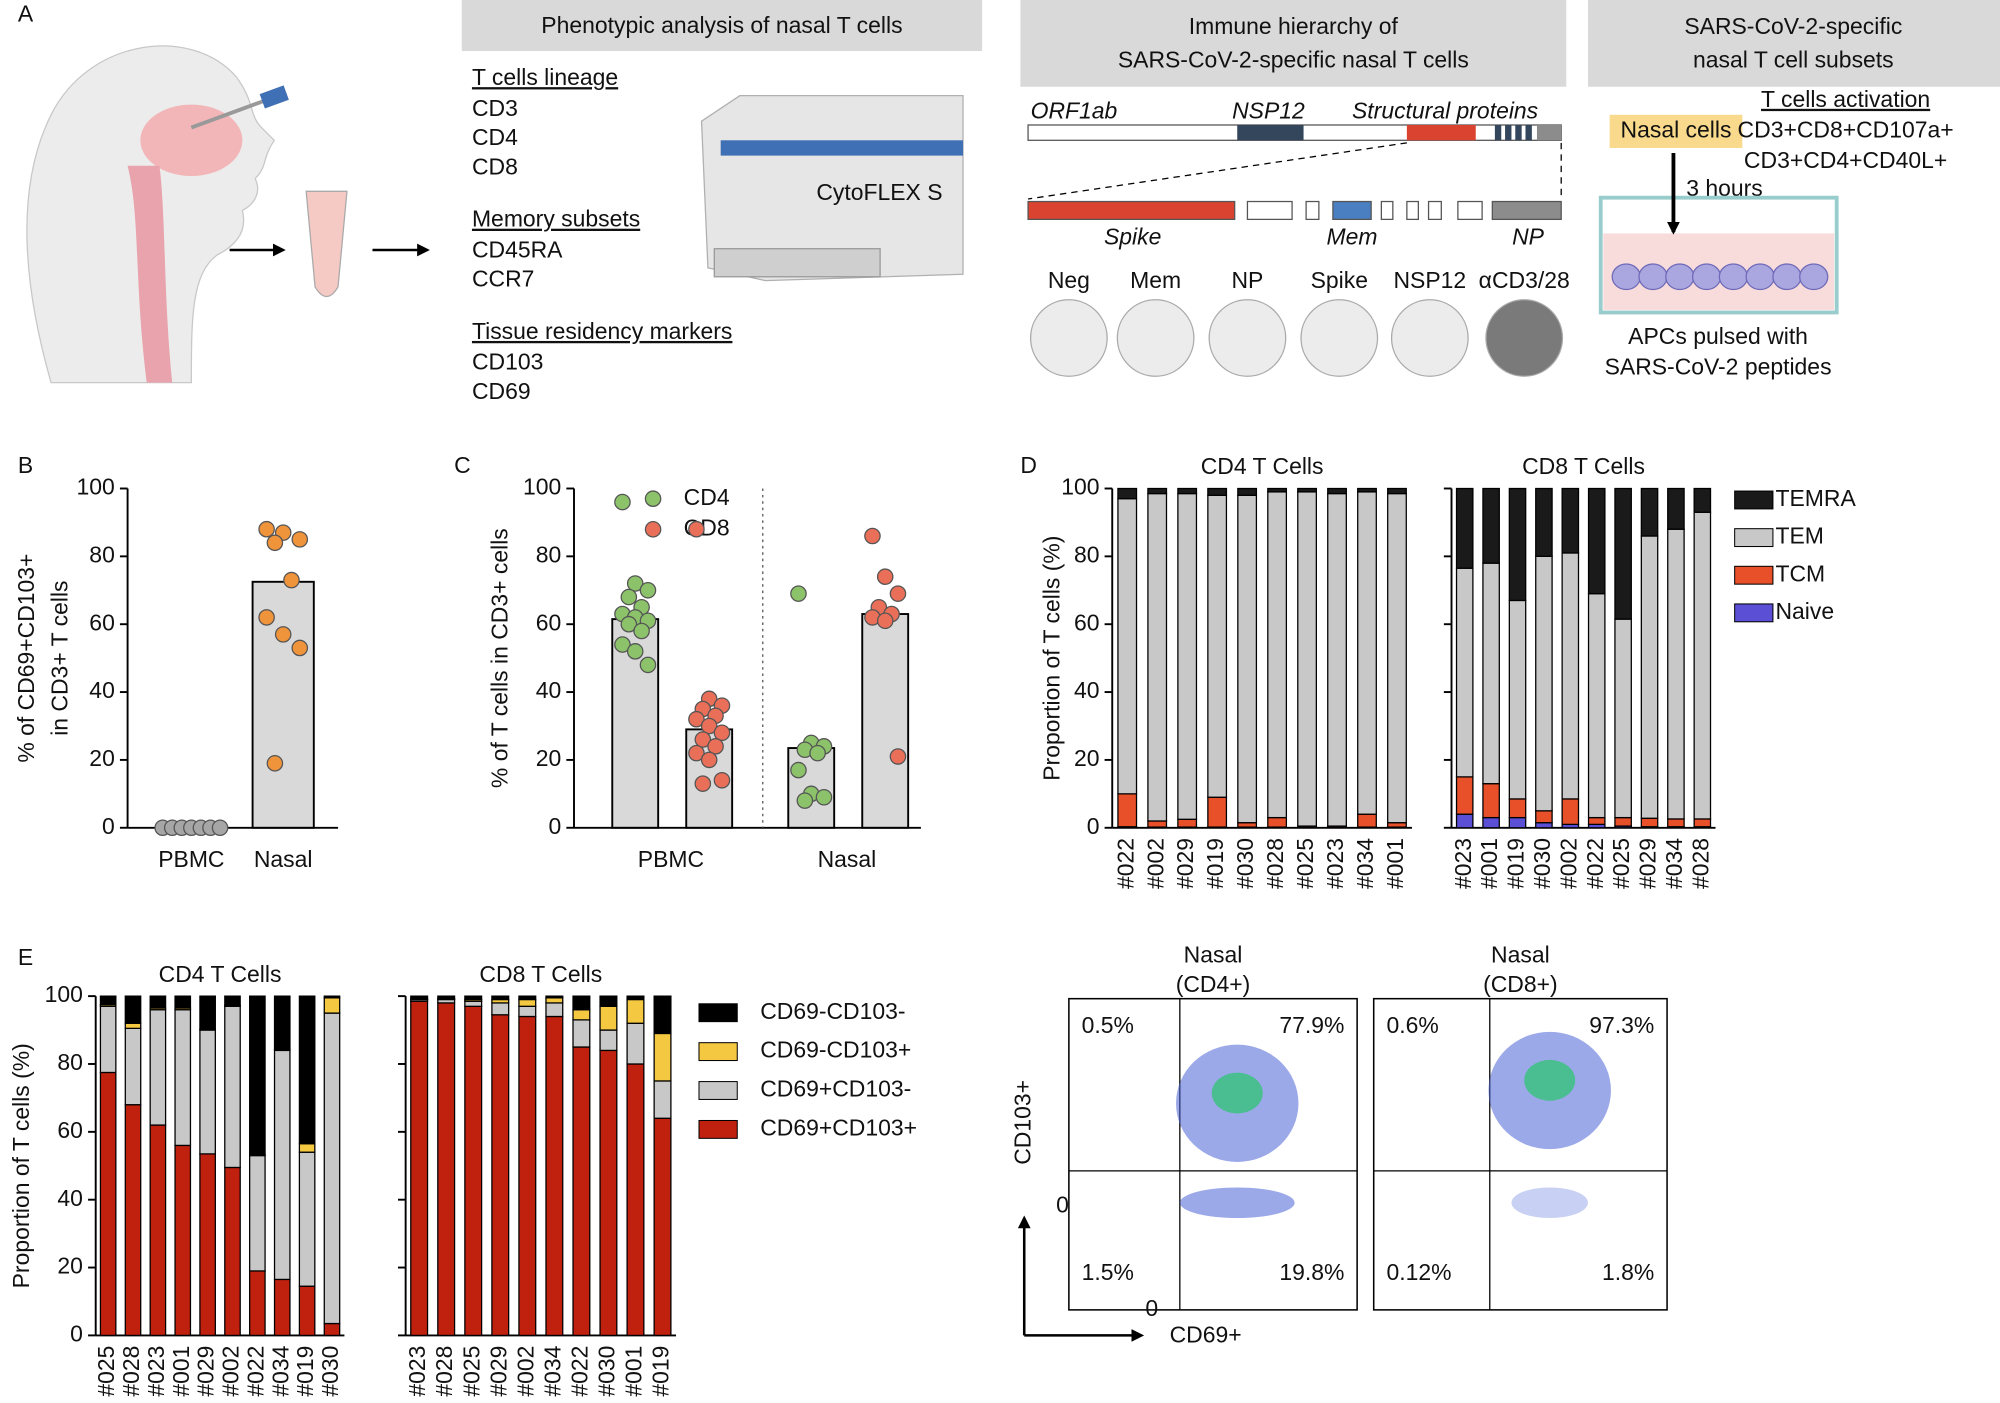 The height and width of the screenshot is (1403, 2000). What do you see at coordinates (1294, 26) in the screenshot?
I see `header: Immune hierarchy of` at bounding box center [1294, 26].